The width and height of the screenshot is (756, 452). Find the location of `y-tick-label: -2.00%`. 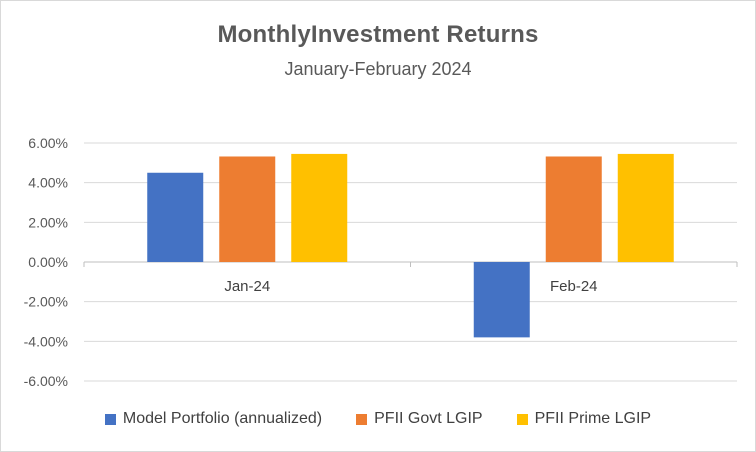

y-tick-label: -2.00% is located at coordinates (46, 302).